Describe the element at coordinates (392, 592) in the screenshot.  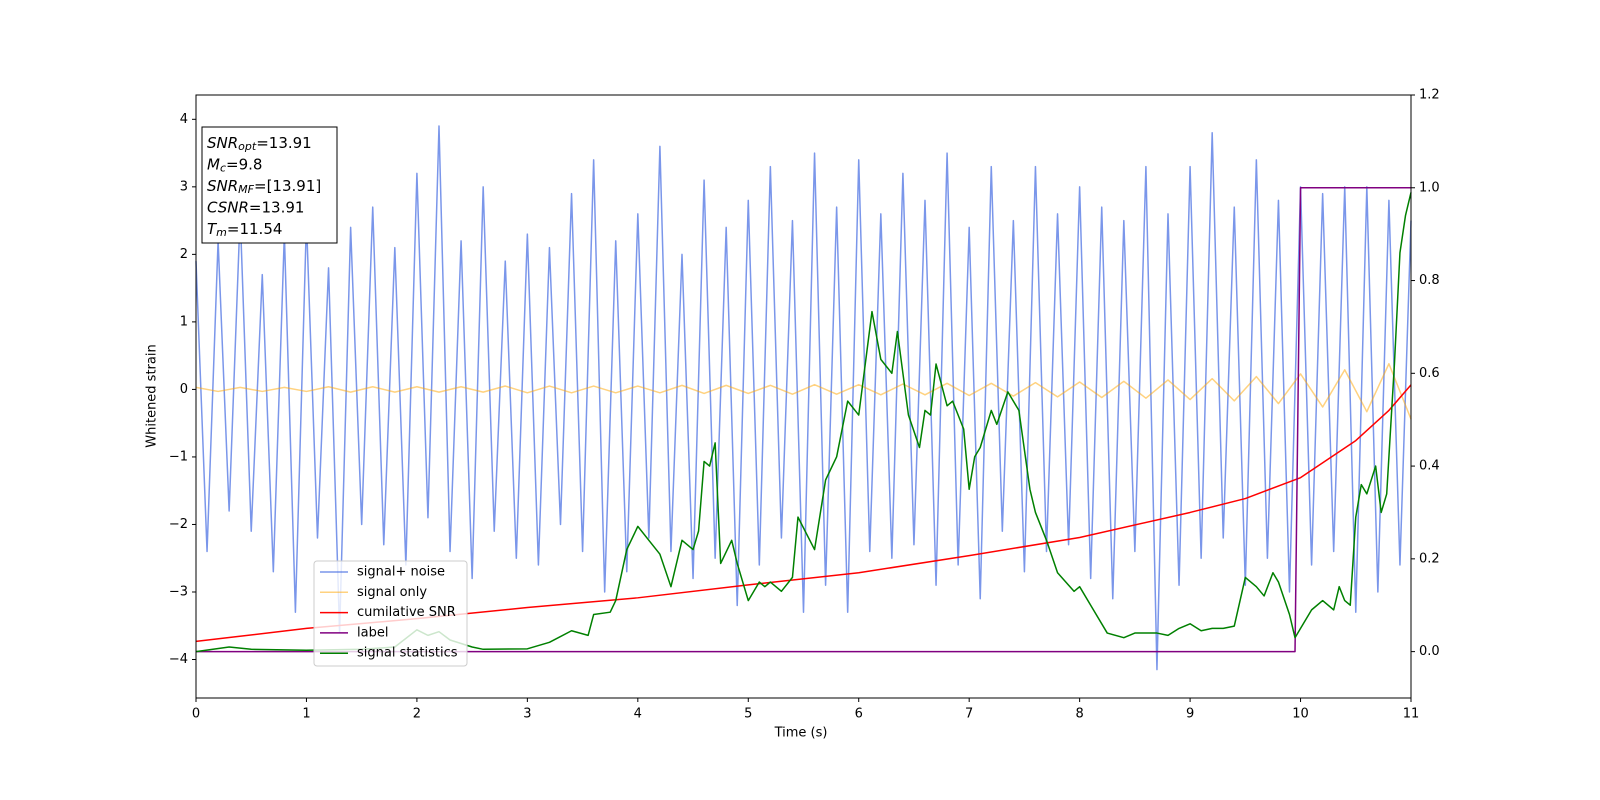
I see `legend-label: signal only` at that location.